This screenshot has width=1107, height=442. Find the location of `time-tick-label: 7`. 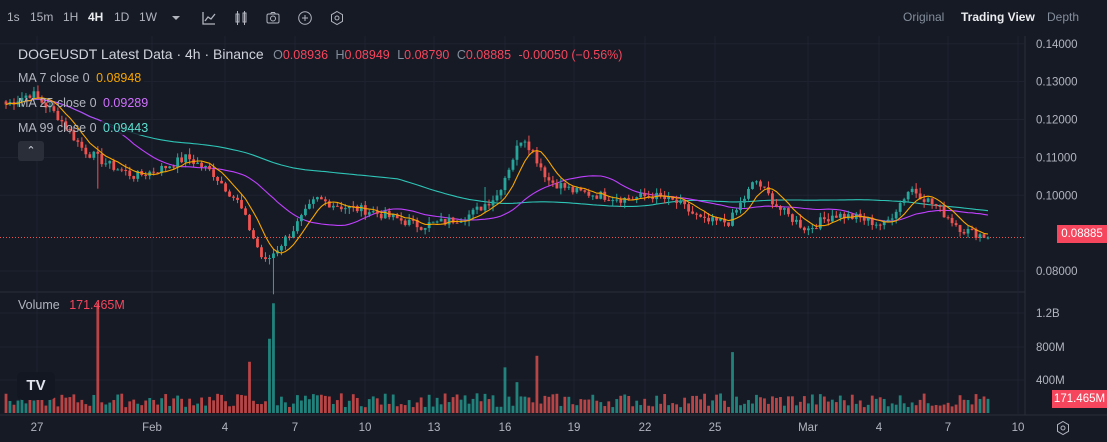

time-tick-label: 7 is located at coordinates (295, 428).